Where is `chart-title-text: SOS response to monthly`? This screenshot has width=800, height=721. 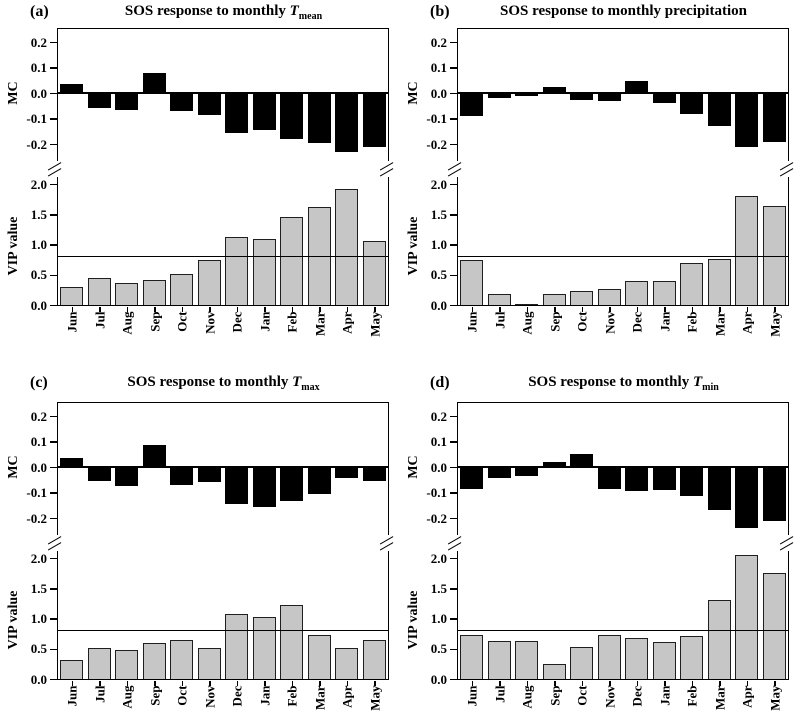 chart-title-text: SOS response to monthly is located at coordinates (210, 382).